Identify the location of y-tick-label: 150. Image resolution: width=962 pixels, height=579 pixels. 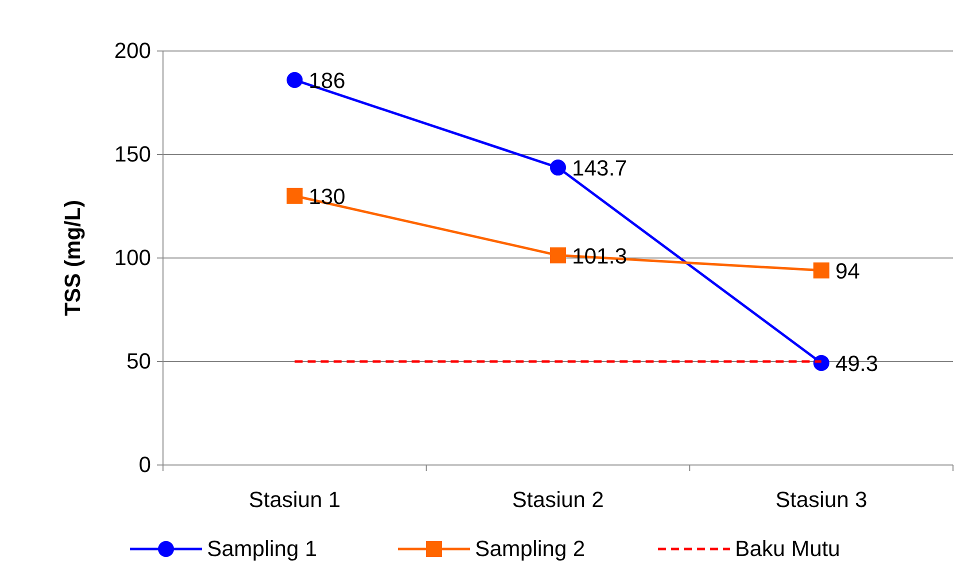
(132, 154).